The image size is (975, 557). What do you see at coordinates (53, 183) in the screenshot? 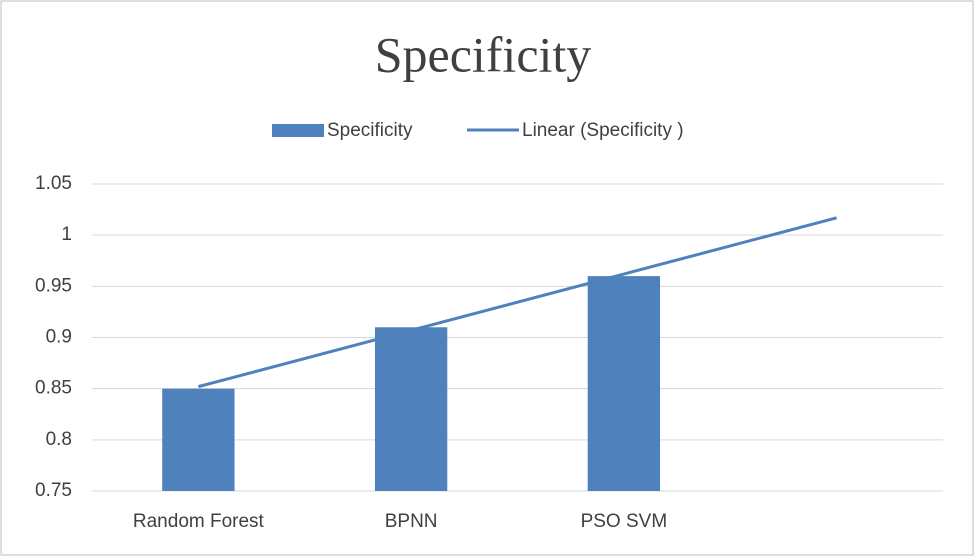
I see `y-tick-label: 1.05` at bounding box center [53, 183].